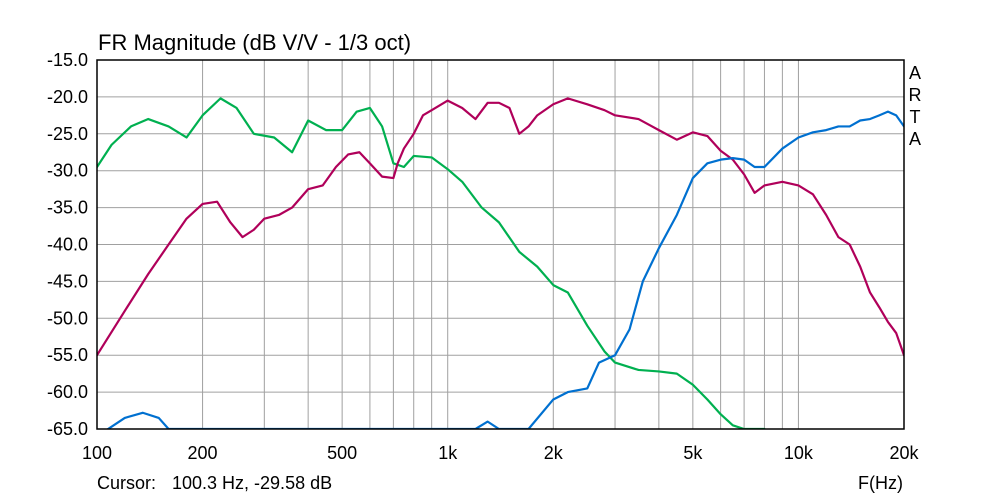 Image resolution: width=1000 pixels, height=500 pixels. I want to click on x-axis-title: F(Hz), so click(880, 483).